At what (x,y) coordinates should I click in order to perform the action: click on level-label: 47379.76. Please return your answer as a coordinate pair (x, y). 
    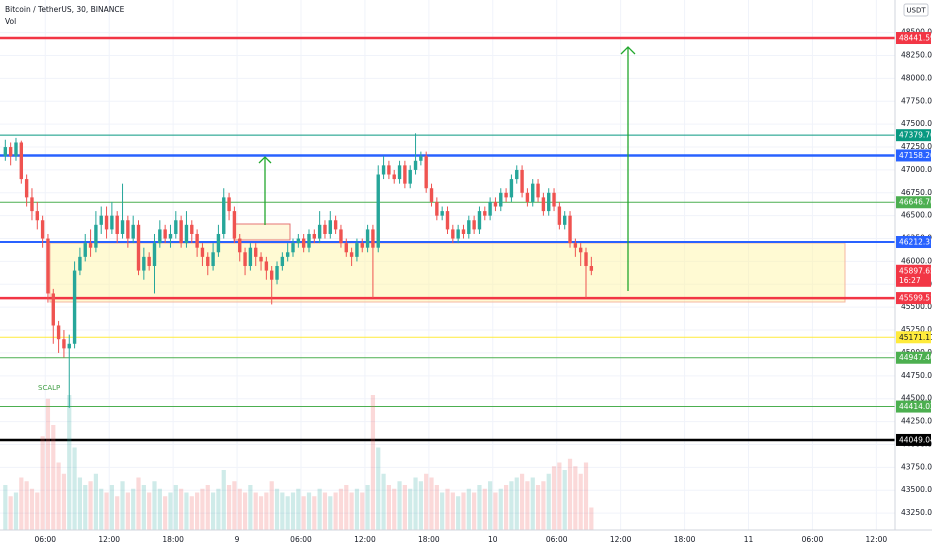
    Looking at the image, I should click on (915, 135).